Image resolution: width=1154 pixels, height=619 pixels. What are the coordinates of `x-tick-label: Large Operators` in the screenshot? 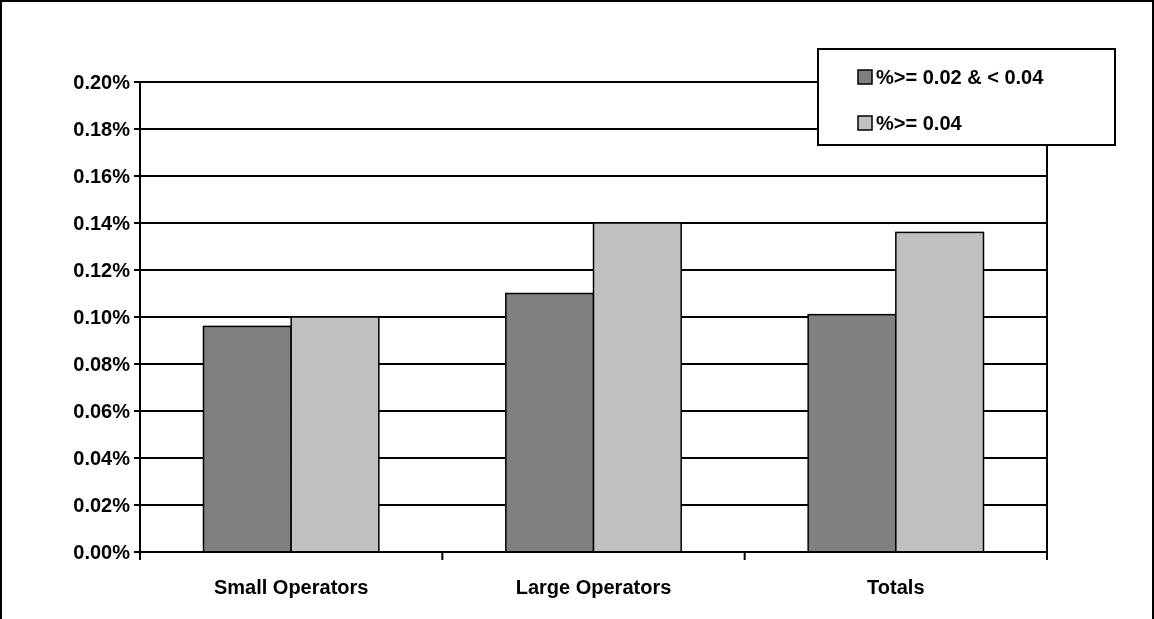 It's located at (593, 587).